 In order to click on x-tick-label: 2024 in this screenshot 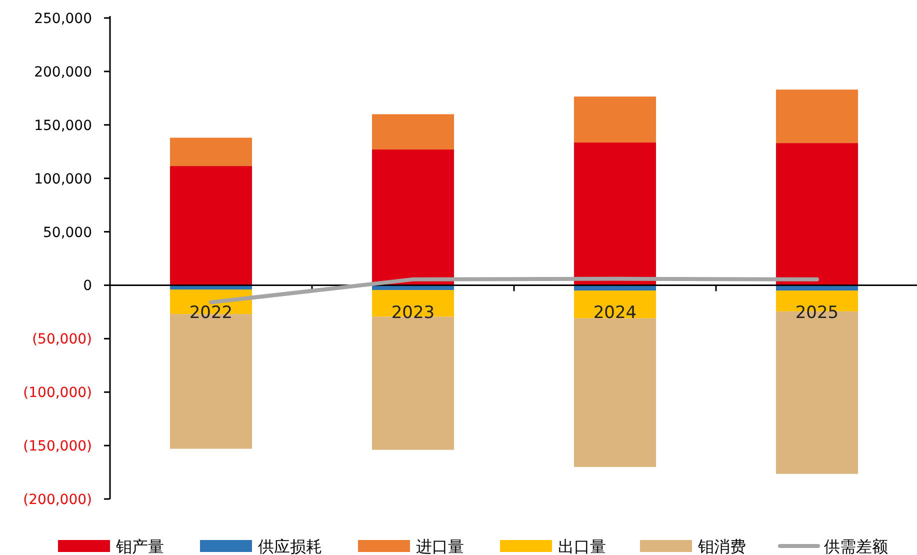, I will do `click(615, 313)`.